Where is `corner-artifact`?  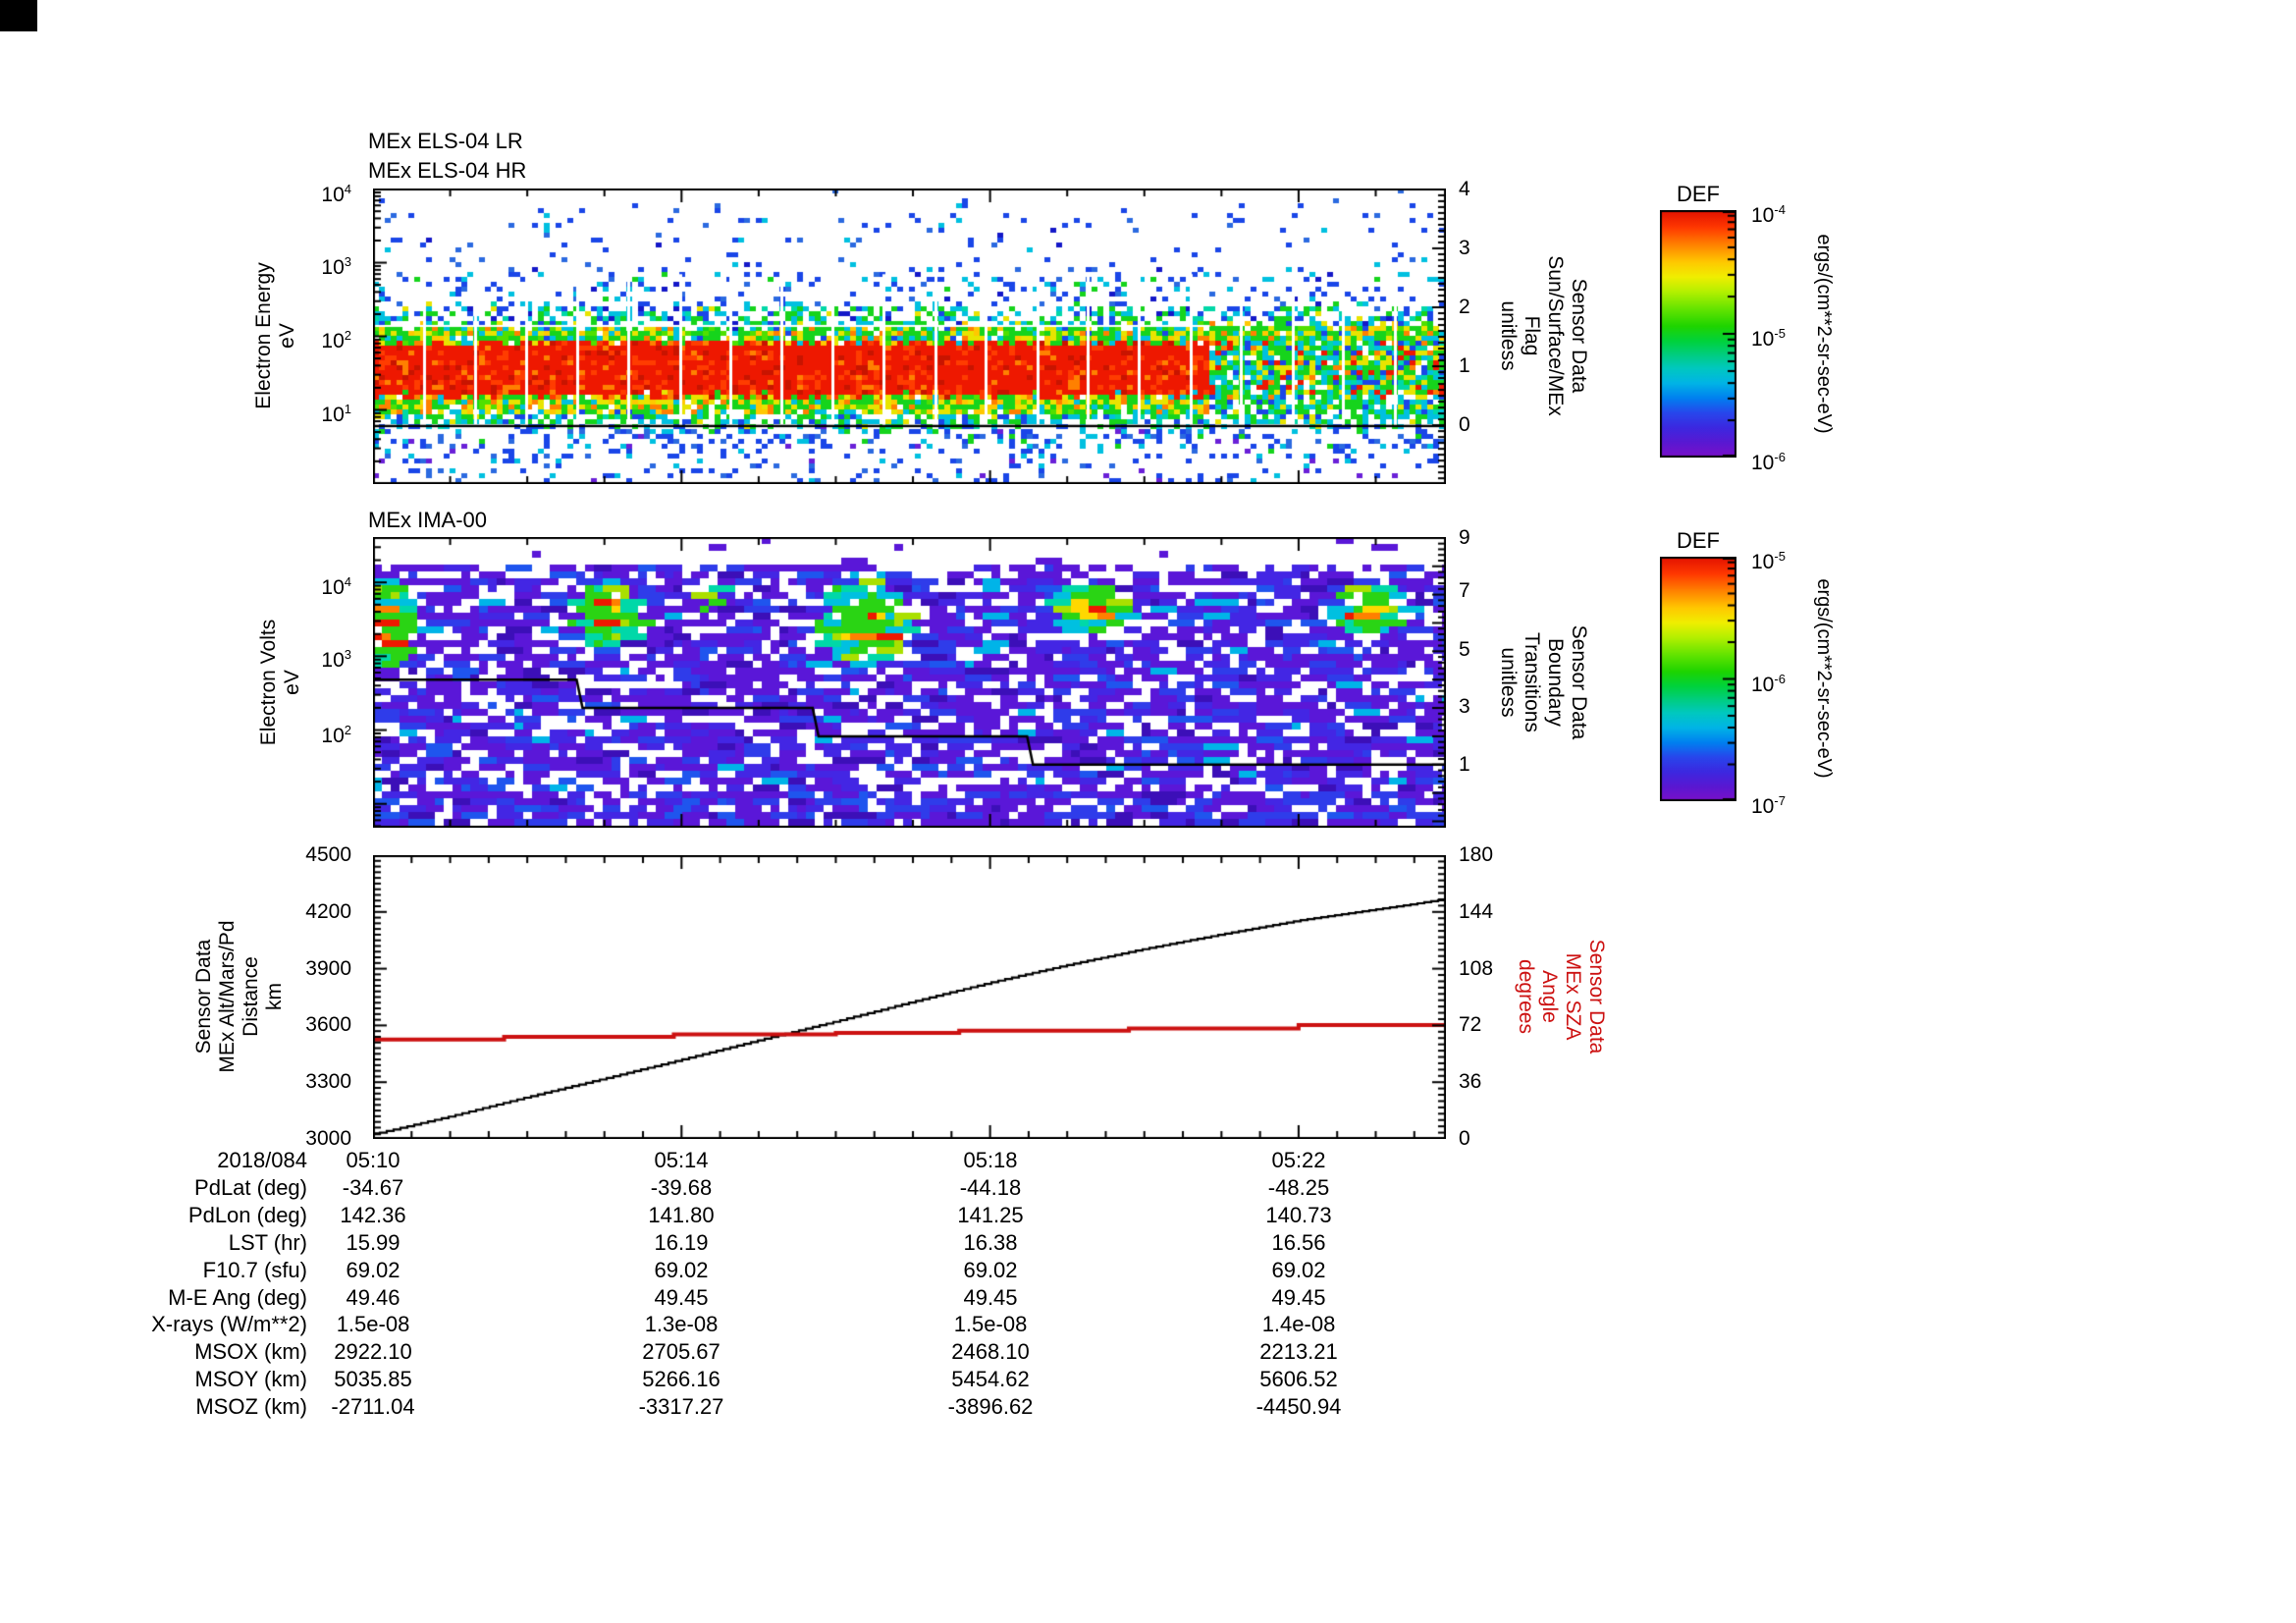 corner-artifact is located at coordinates (19, 15).